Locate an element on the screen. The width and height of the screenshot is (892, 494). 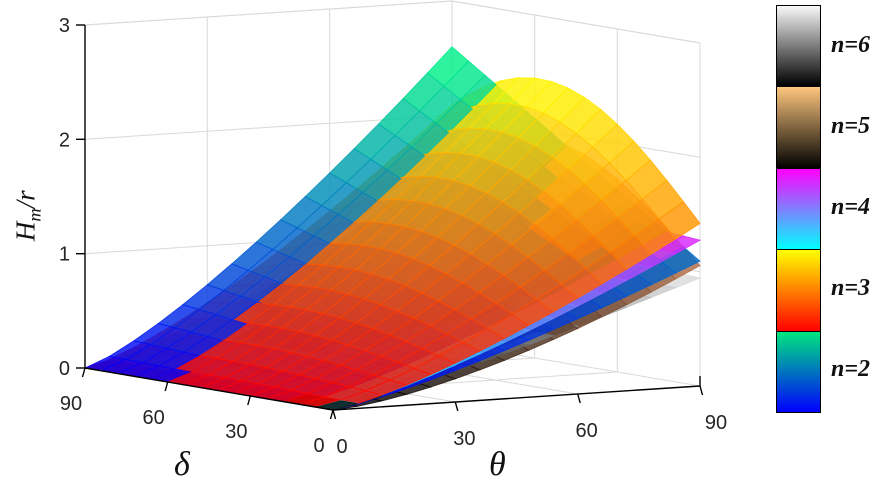
legend-label-n3: n=3 is located at coordinates (851, 288).